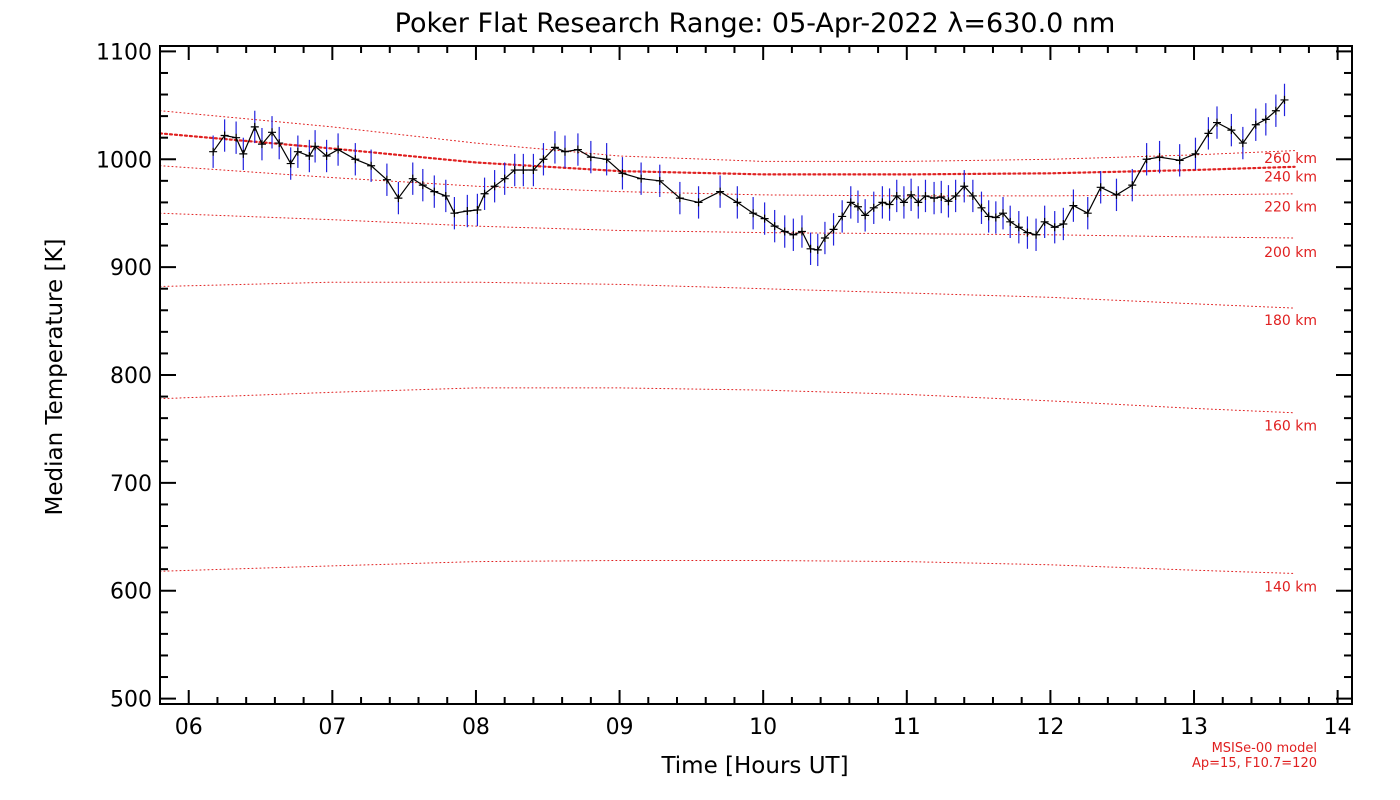 Image resolution: width=1400 pixels, height=800 pixels. Describe the element at coordinates (1264, 748) in the screenshot. I see `model-note: MSISe-00 model` at that location.